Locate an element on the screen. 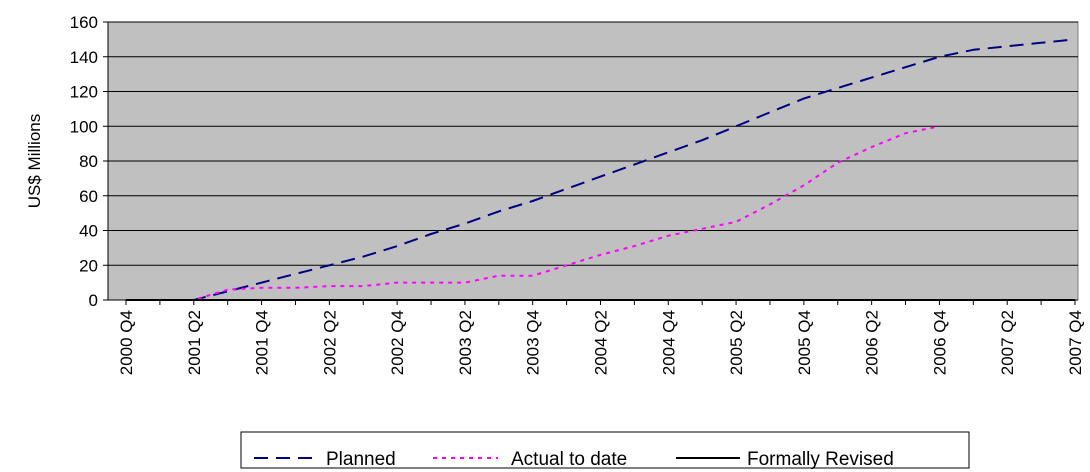 The height and width of the screenshot is (472, 1090). legend-label-actual: Actual to date is located at coordinates (569, 459).